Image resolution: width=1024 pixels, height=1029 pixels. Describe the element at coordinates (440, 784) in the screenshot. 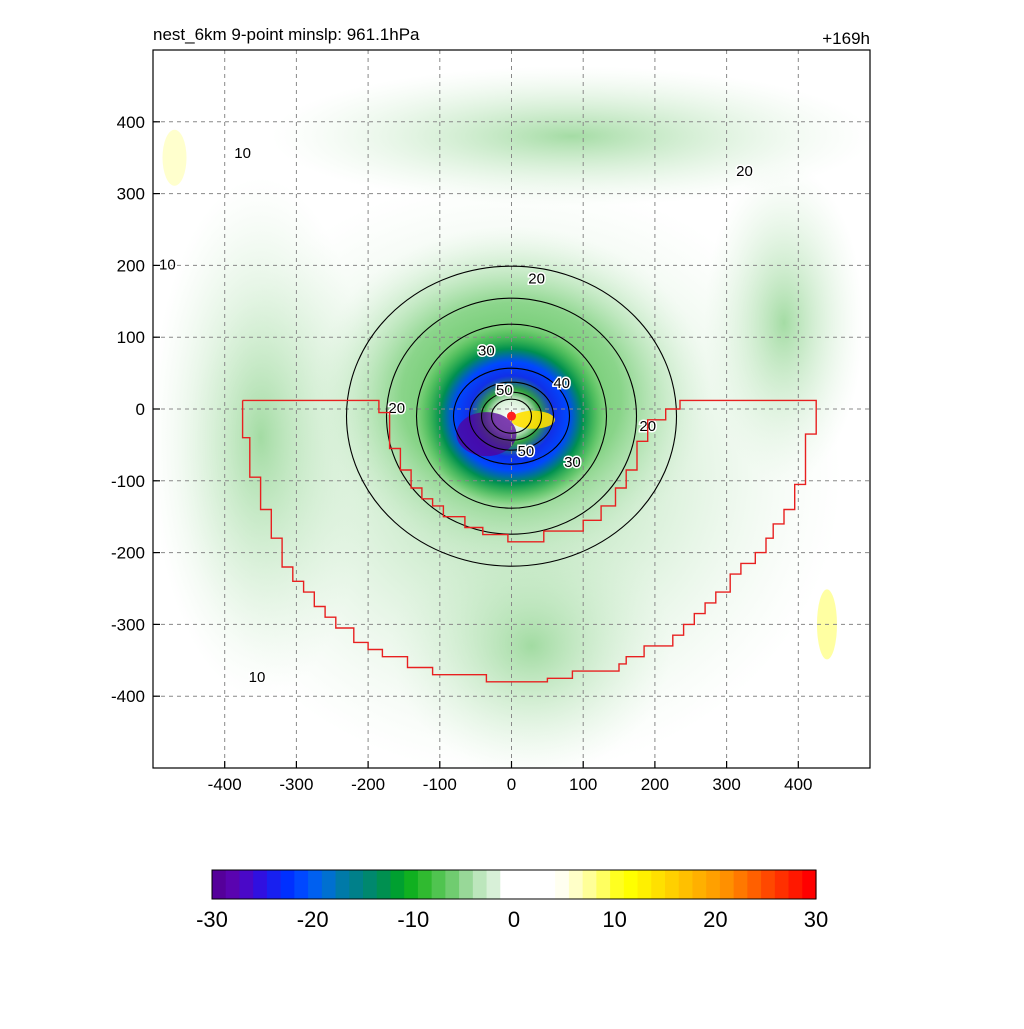

I see `x-tick-label: -100` at that location.